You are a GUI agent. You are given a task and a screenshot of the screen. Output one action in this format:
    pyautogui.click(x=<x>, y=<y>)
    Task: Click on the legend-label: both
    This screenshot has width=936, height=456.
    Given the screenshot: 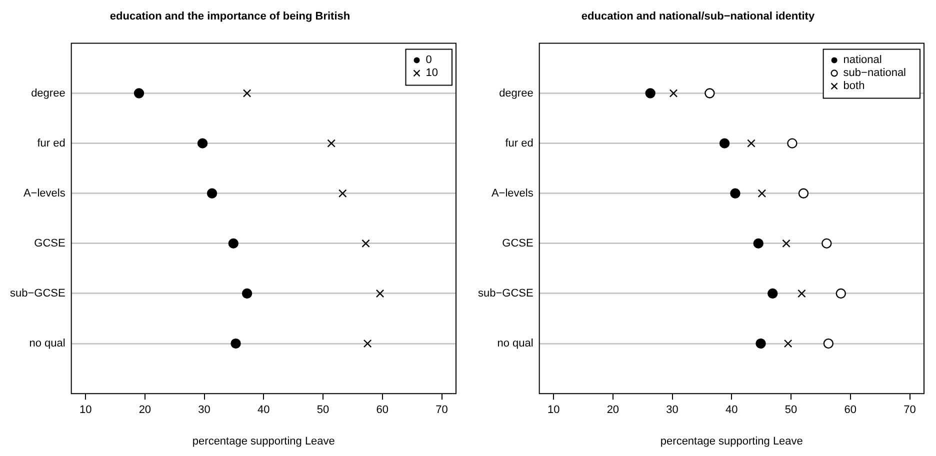 What is the action you would take?
    pyautogui.click(x=854, y=86)
    